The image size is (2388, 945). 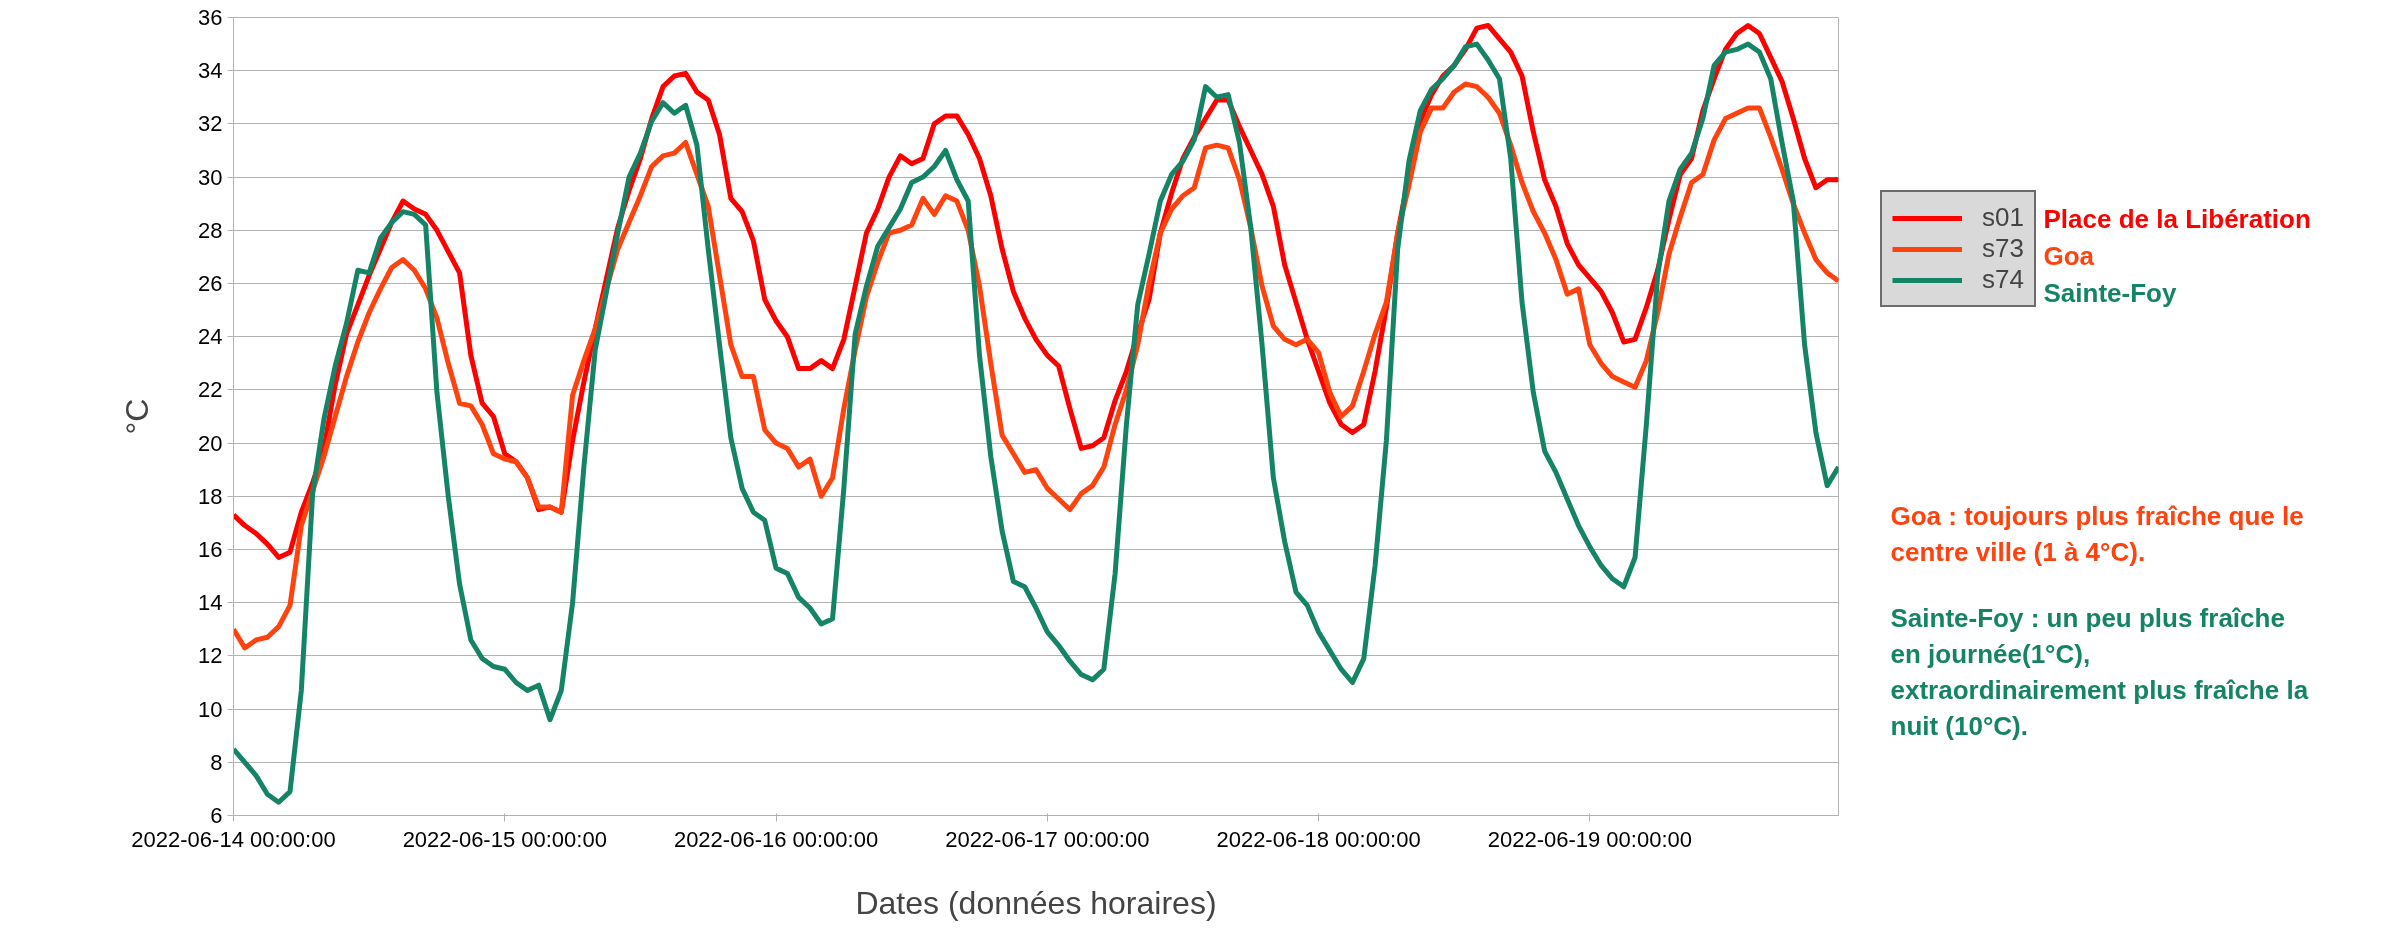 I want to click on x-tick-label: 2022-06-19 00:00:00, so click(x=1589, y=839).